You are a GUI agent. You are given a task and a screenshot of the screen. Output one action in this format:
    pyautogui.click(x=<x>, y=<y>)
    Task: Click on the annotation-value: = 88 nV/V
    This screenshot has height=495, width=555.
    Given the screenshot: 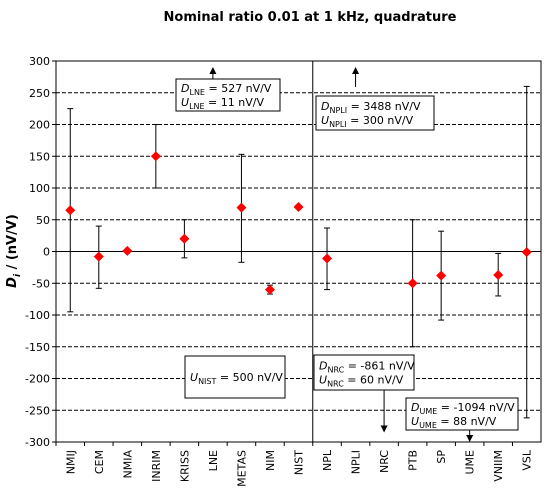 What is the action you would take?
    pyautogui.click(x=467, y=421)
    